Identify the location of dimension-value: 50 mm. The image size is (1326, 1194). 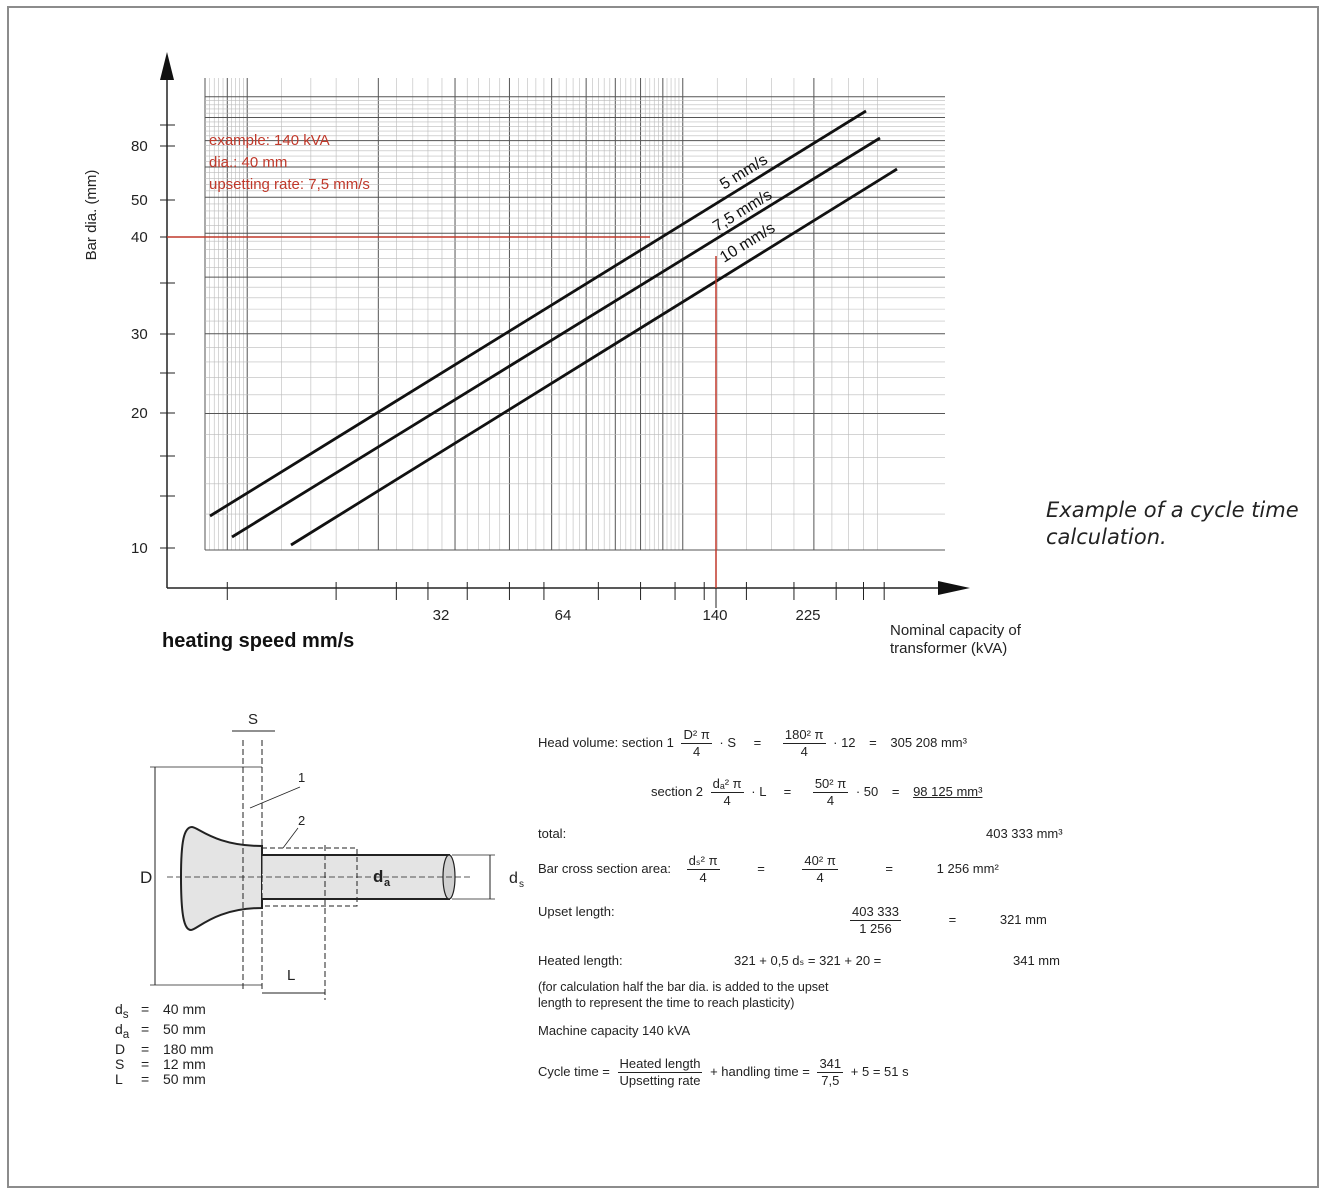
(184, 1028).